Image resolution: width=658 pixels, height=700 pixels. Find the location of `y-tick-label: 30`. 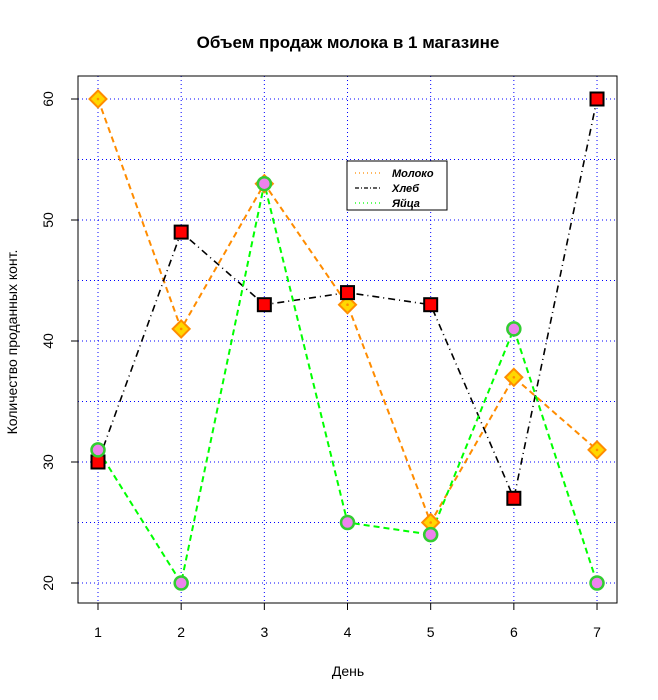

y-tick-label: 30 is located at coordinates (48, 462).